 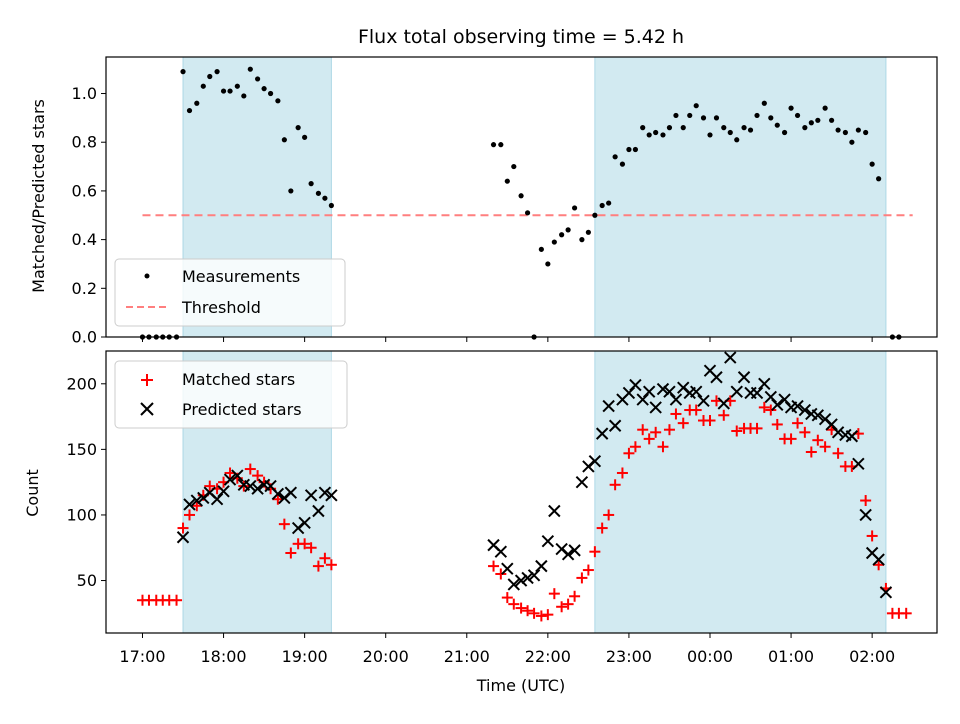 I want to click on legend-threshold-label: Threshold, so click(x=221, y=307).